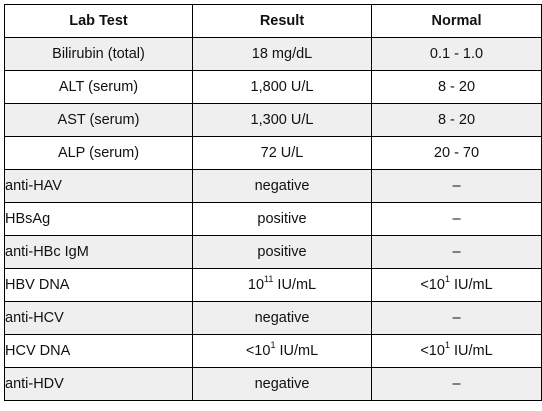 This screenshot has width=542, height=411. What do you see at coordinates (282, 87) in the screenshot?
I see `cell-result: 1,800 U/L` at bounding box center [282, 87].